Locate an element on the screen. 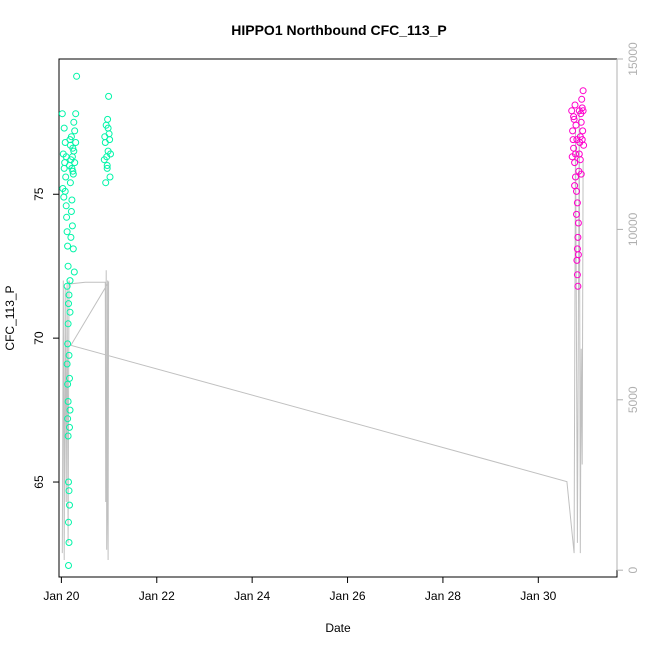 The height and width of the screenshot is (650, 650). y2-tick-label: 5000 is located at coordinates (633, 399).